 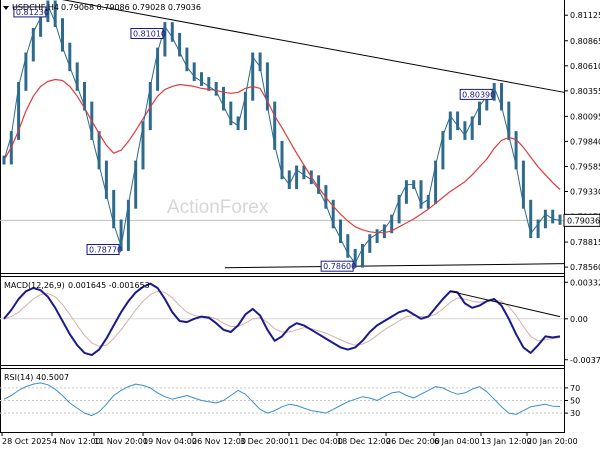 What do you see at coordinates (505, 304) in the screenshot?
I see `macd-trendline` at bounding box center [505, 304].